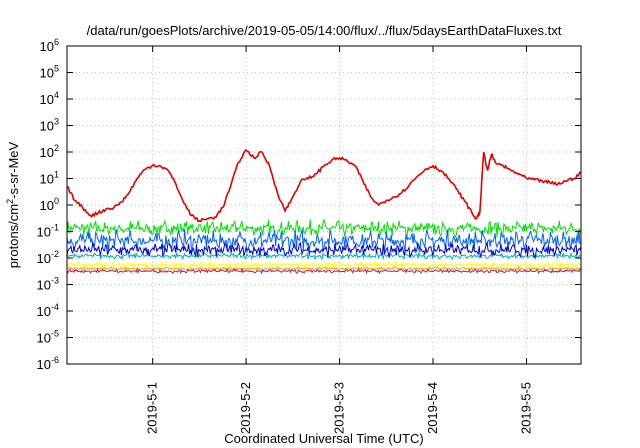 This screenshot has height=448, width=640. I want to click on y-tick-label: 10³, so click(49, 125).